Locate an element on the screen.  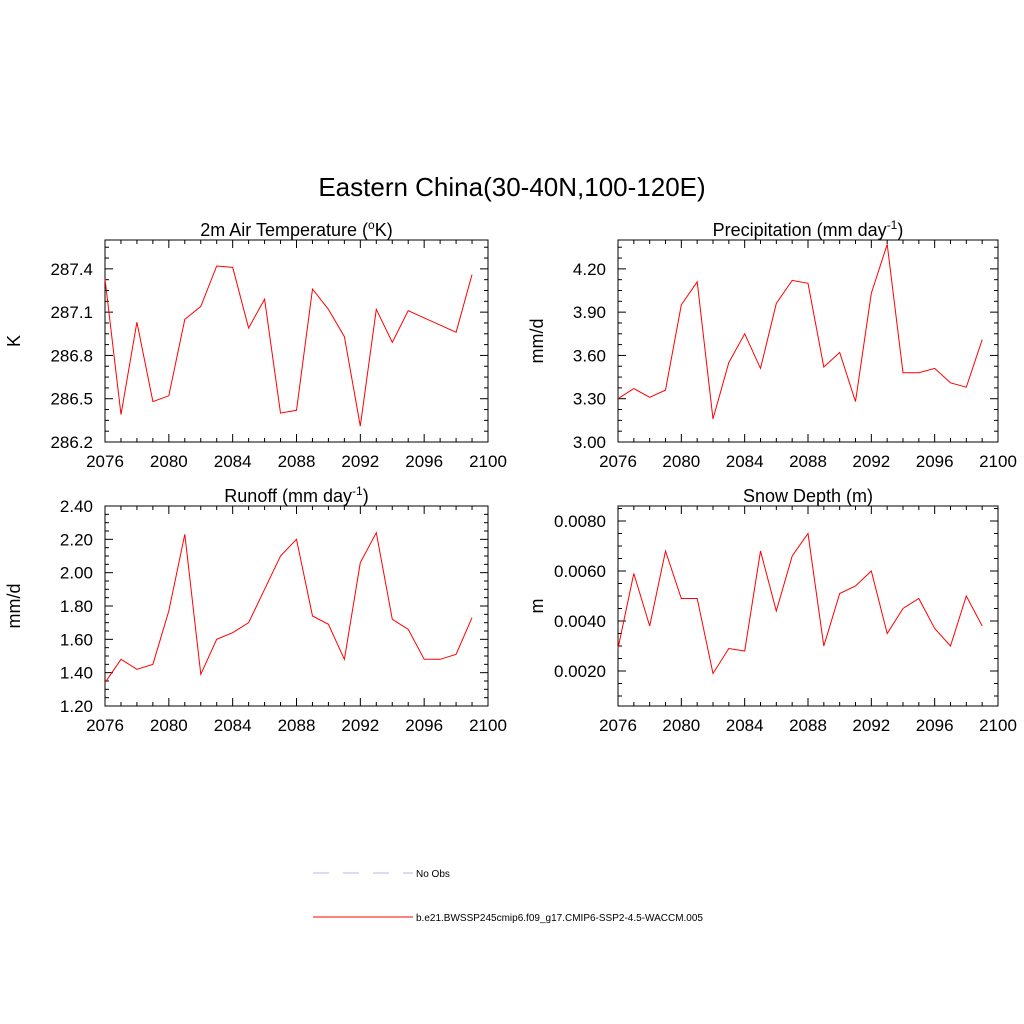
legend-label: No Obs is located at coordinates (433, 874).